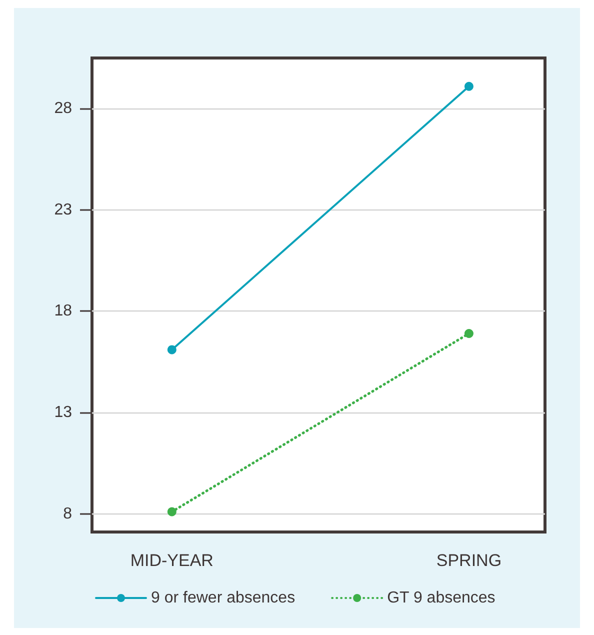  I want to click on y-tick-label: 18, so click(63, 311).